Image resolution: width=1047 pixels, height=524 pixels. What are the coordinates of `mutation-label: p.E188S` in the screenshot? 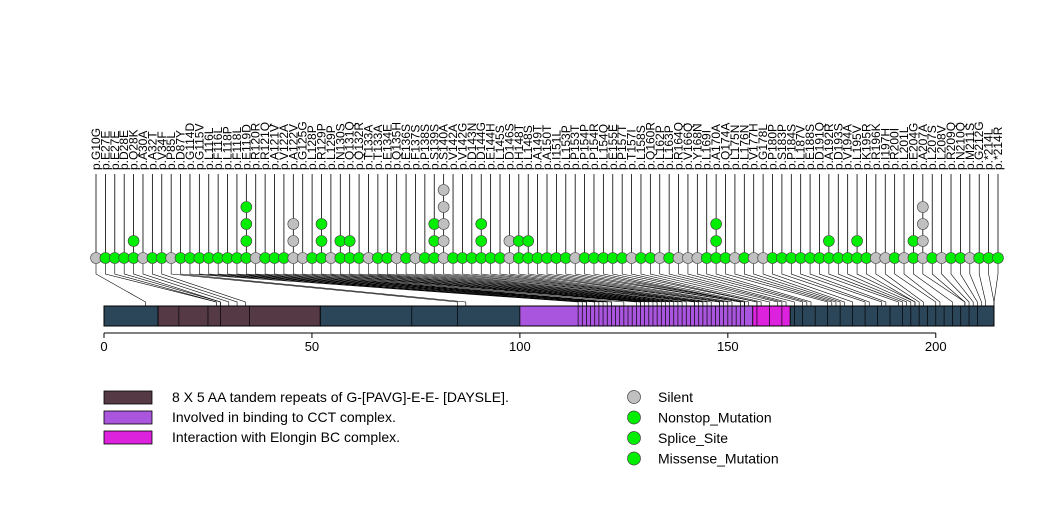 It's located at (810, 147).